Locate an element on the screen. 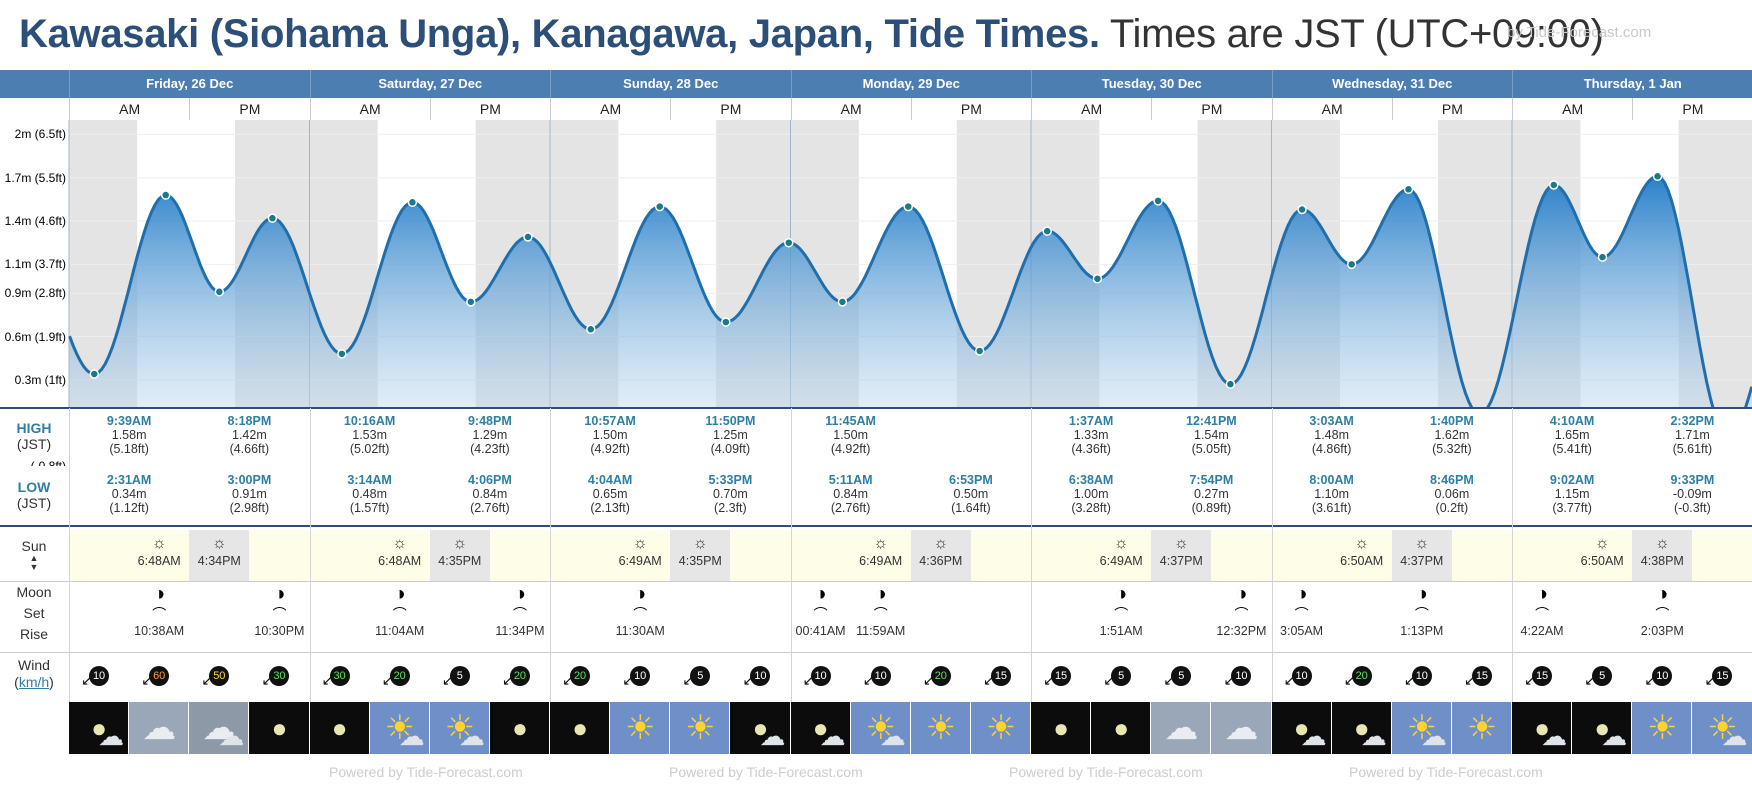 This screenshot has height=787, width=1752. low-tide-time: 9:33PM is located at coordinates (1692, 480).